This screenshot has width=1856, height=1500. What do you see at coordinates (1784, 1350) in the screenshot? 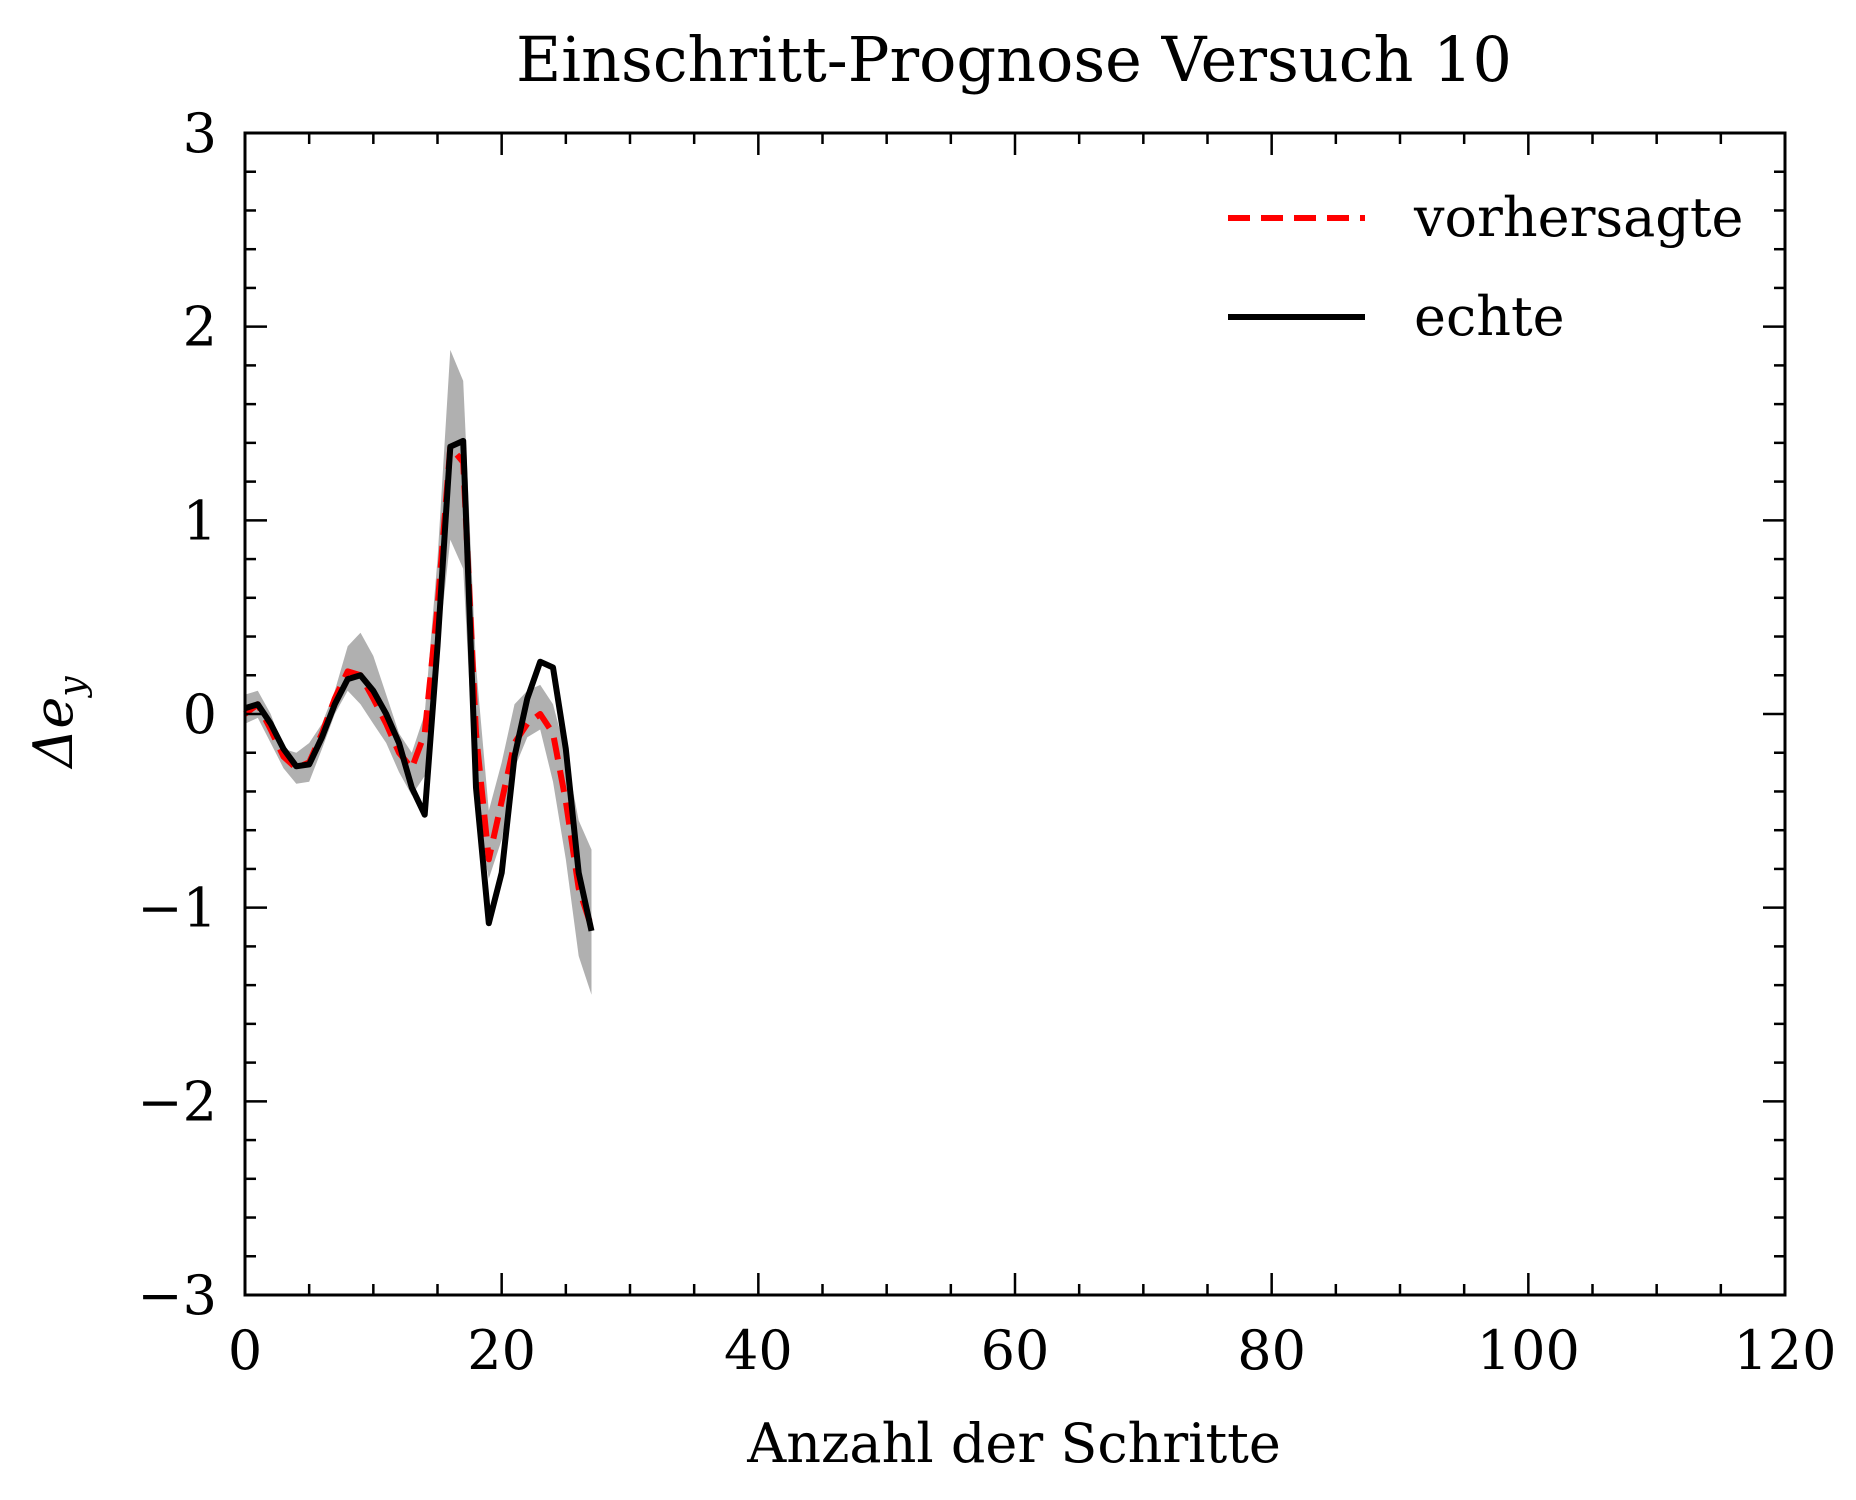
I see `x-tick-label: 120` at bounding box center [1784, 1350].